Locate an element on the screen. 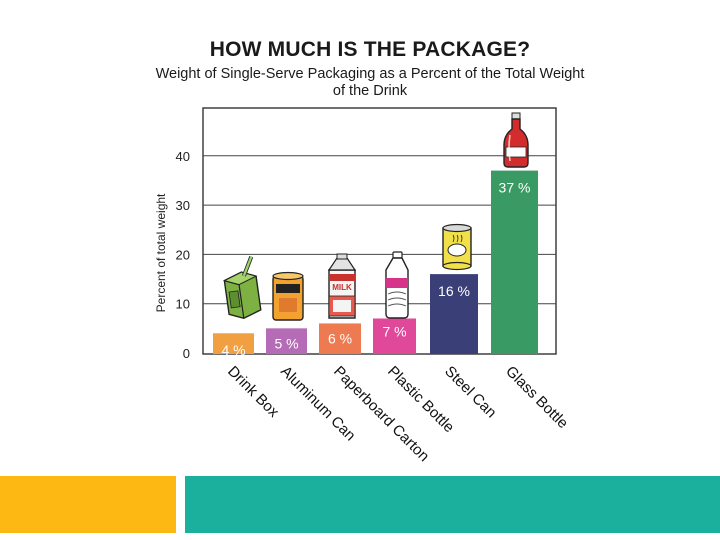  straw is located at coordinates (247, 266).